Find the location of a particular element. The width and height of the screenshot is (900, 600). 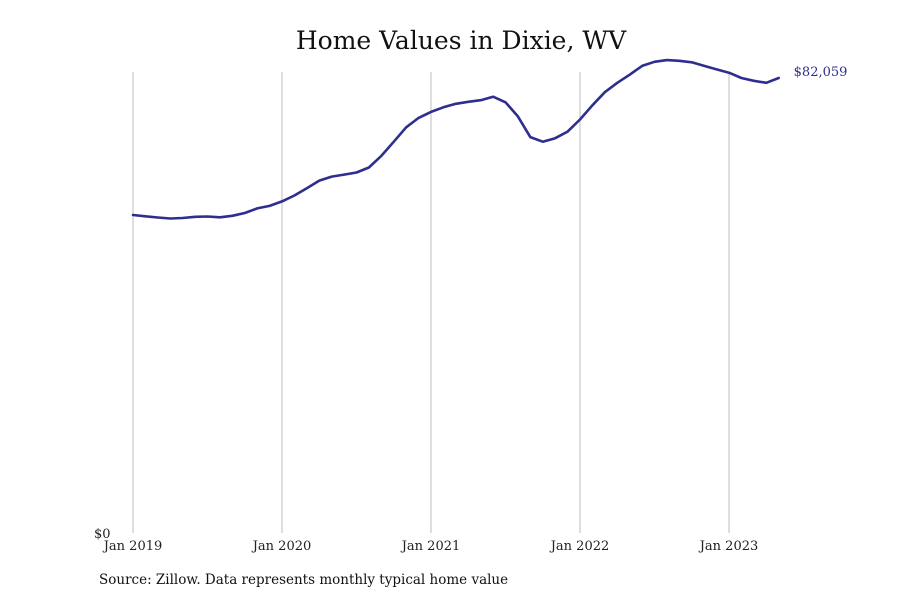

x-tick-label: Jan 2022 is located at coordinates (579, 546).